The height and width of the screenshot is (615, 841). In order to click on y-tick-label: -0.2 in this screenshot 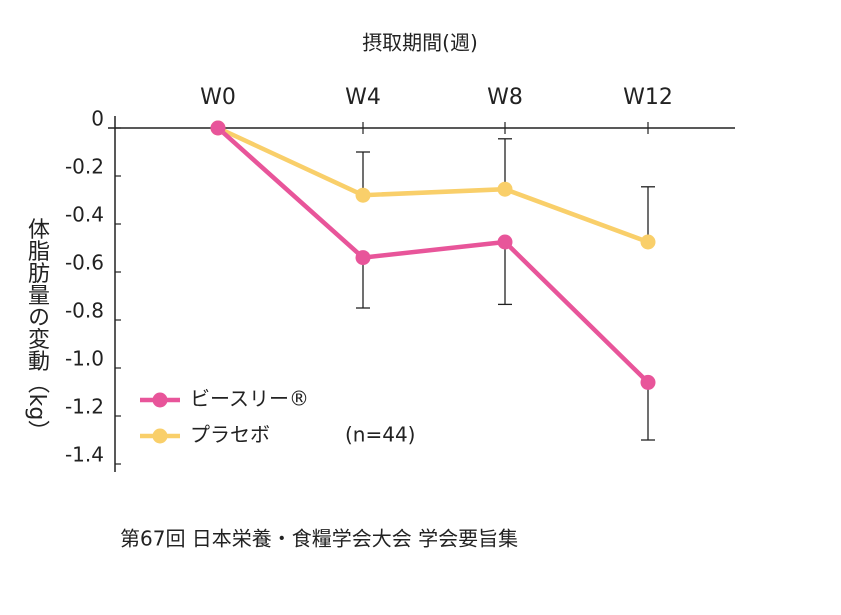, I will do `click(84, 167)`.